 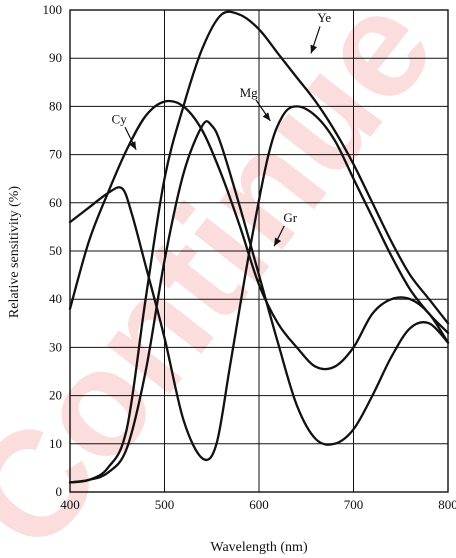 I want to click on y-tick-label: 60, so click(x=55, y=202).